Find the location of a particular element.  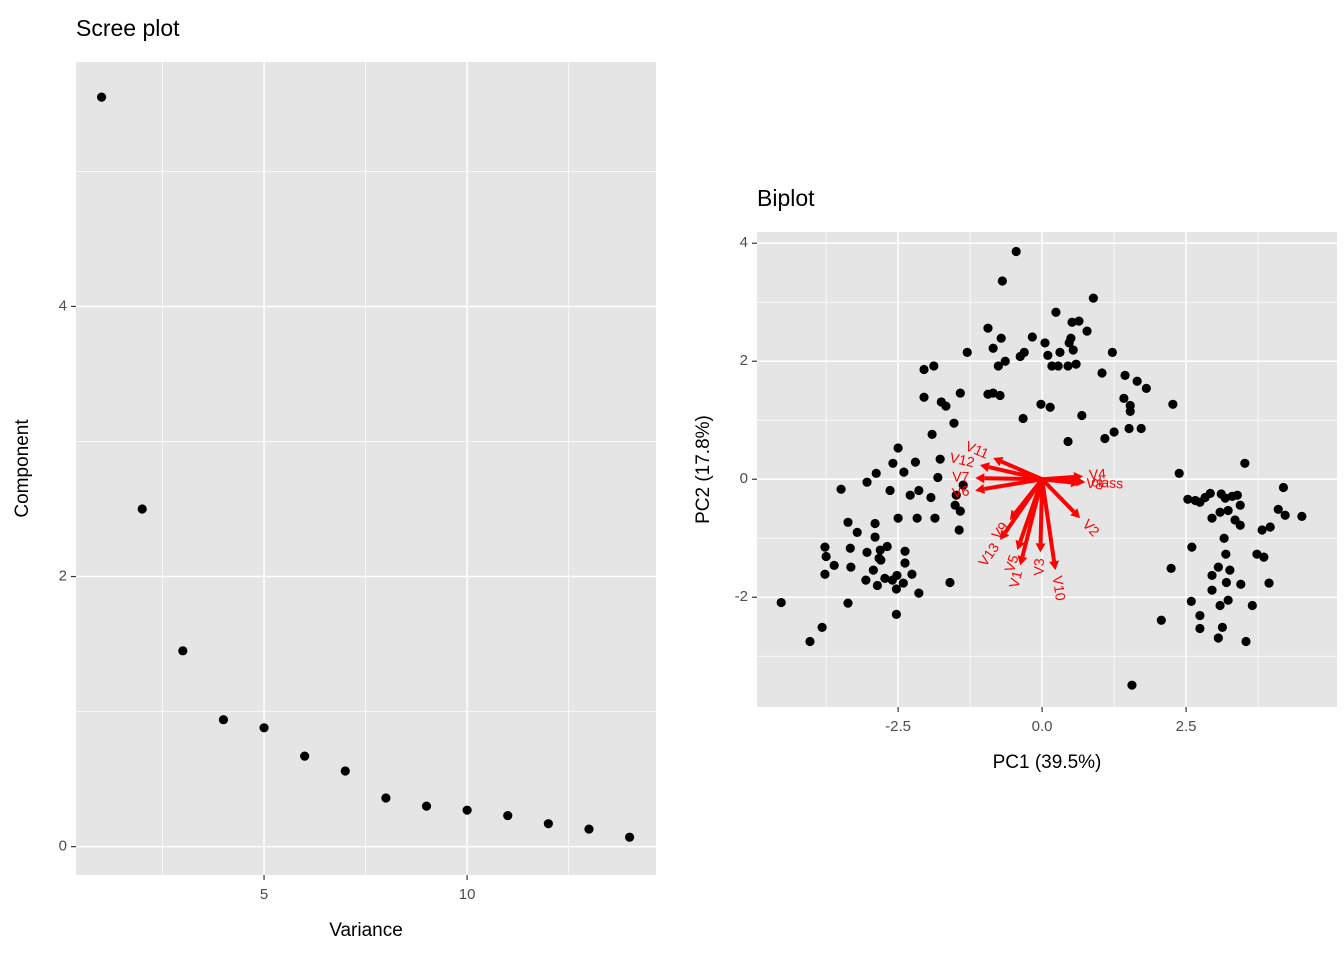

arrow-label: class is located at coordinates (1107, 482).